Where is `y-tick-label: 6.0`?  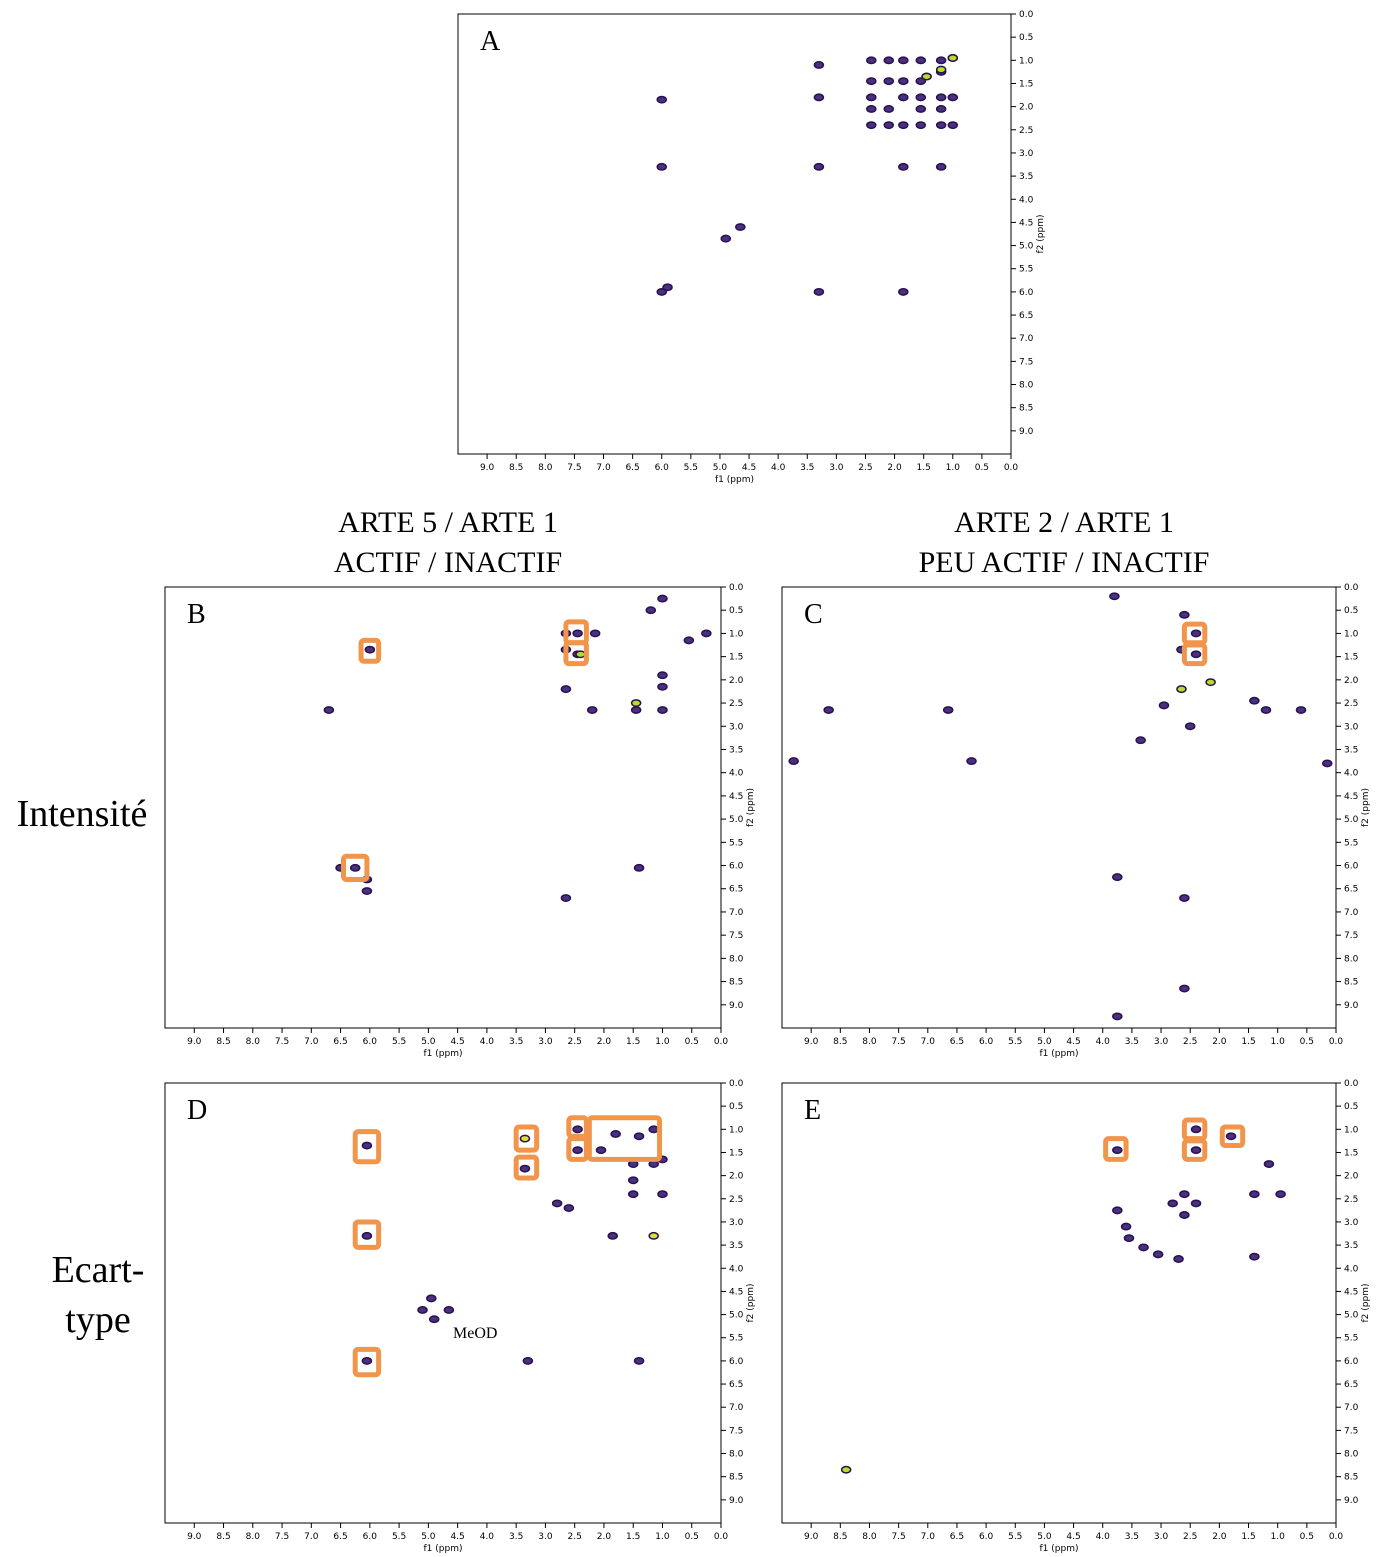
y-tick-label: 6.0 is located at coordinates (1351, 1362).